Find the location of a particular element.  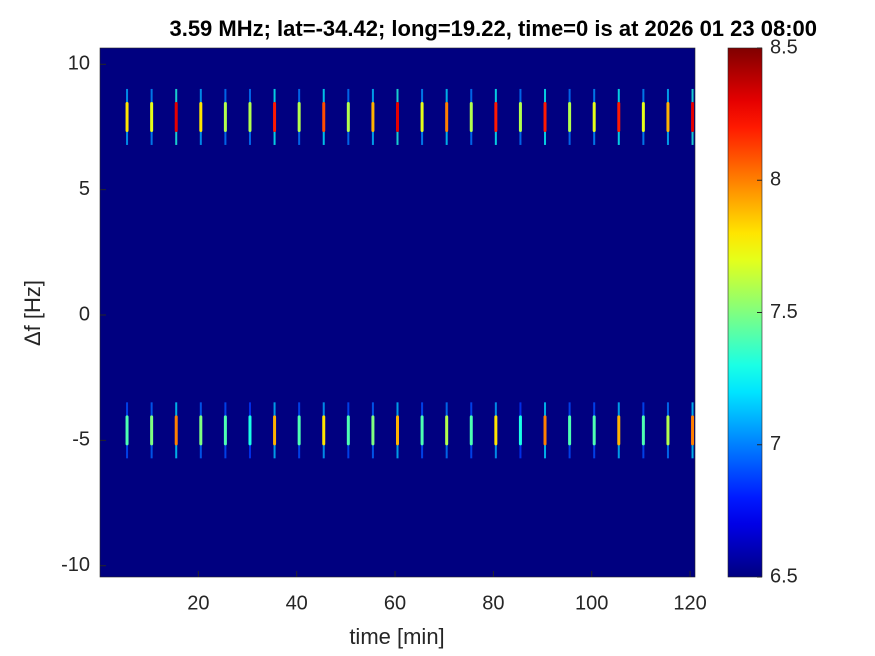

x-tick-label: 120 is located at coordinates (689, 603).